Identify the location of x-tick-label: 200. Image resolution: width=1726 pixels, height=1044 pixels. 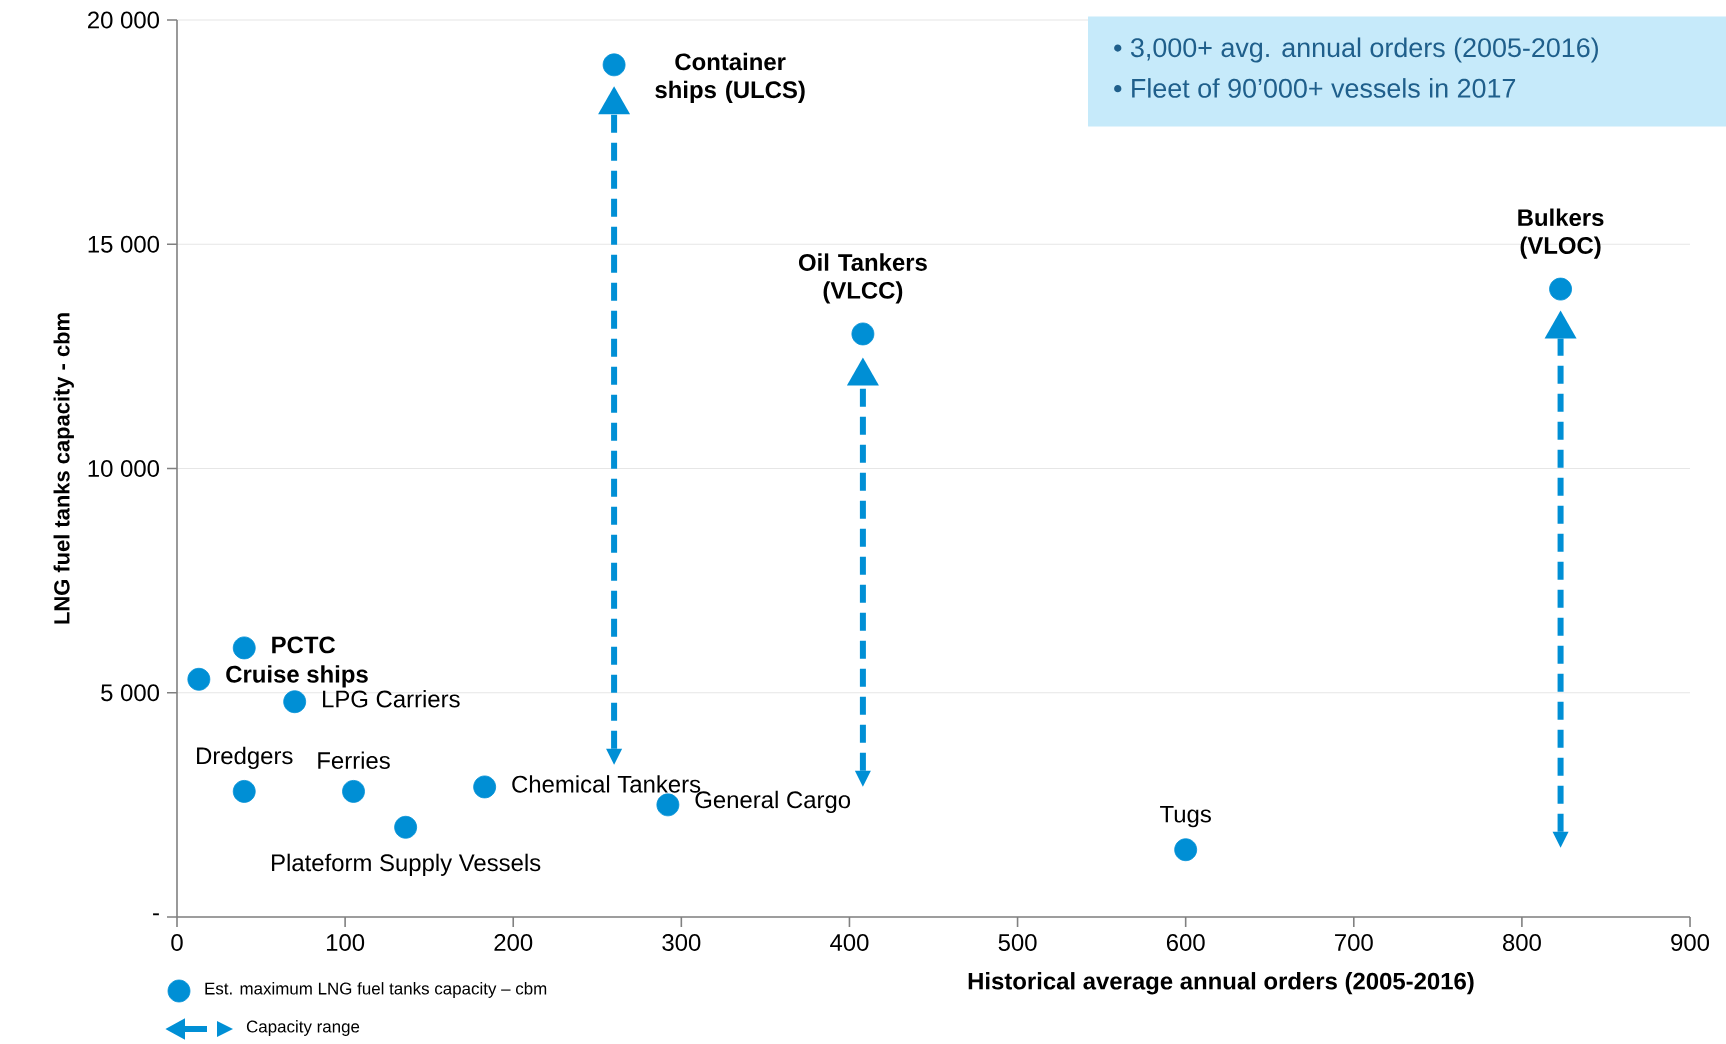
(513, 942).